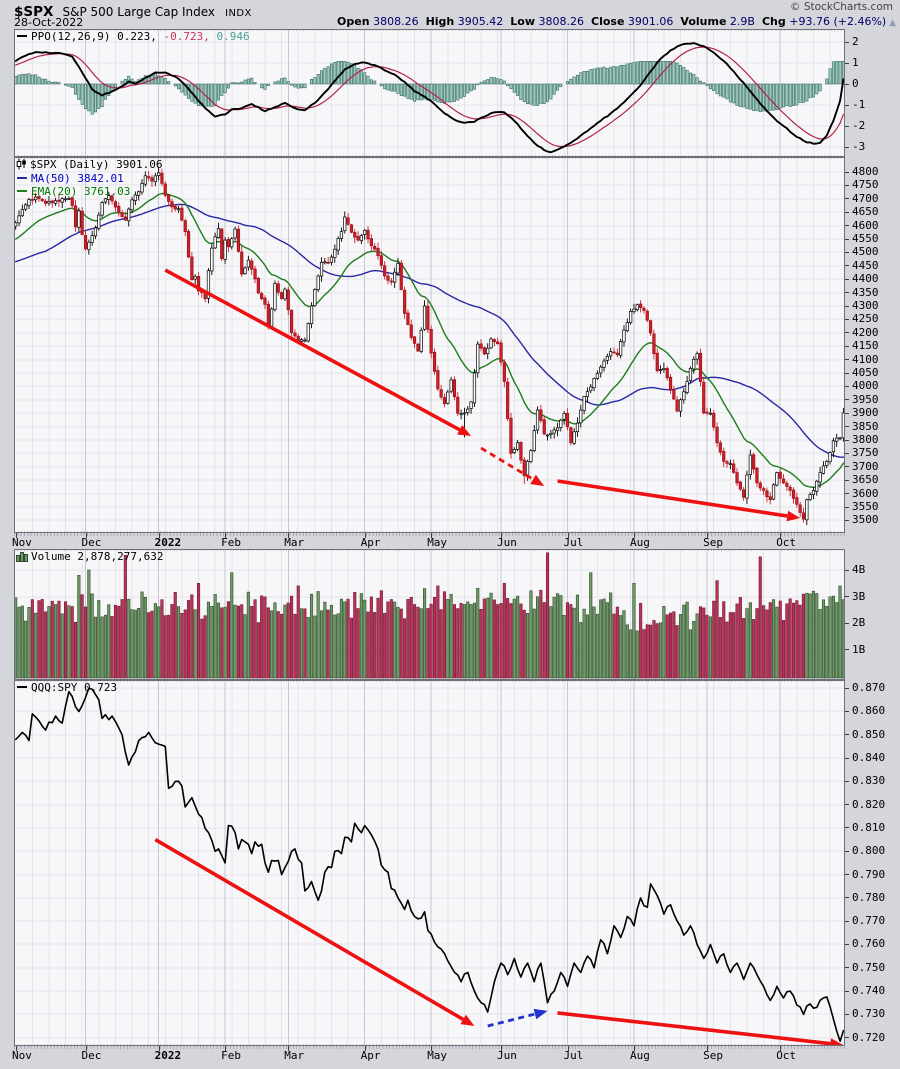 This screenshot has width=900, height=1069. Describe the element at coordinates (437, 542) in the screenshot. I see `month-label: May` at that location.